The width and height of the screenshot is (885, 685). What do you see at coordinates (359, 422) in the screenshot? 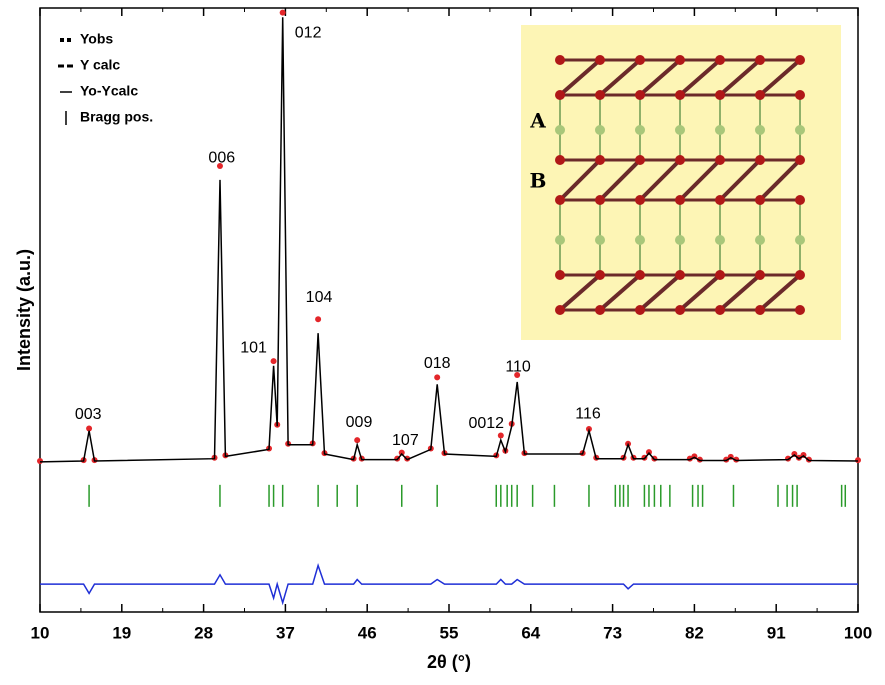
I see `peak-label: 009` at bounding box center [359, 422].